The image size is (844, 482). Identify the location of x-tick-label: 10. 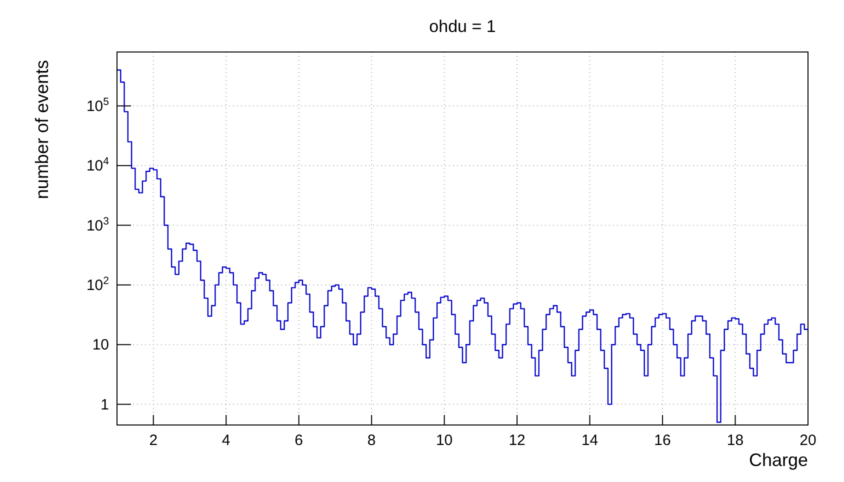
(444, 440).